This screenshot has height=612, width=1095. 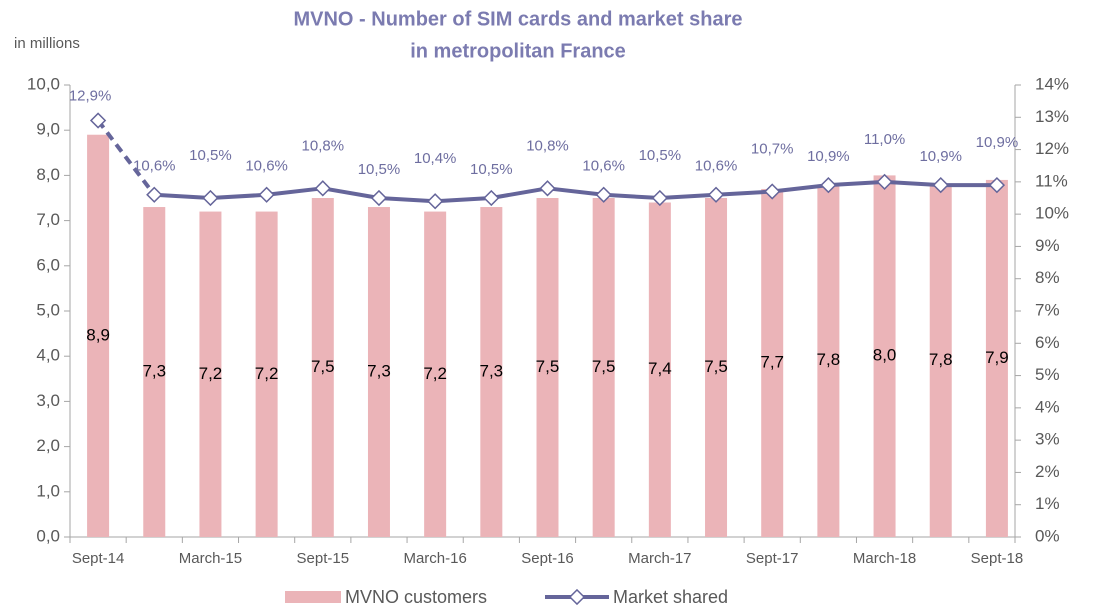 What do you see at coordinates (1052, 148) in the screenshot?
I see `y2-tick-label: 12%` at bounding box center [1052, 148].